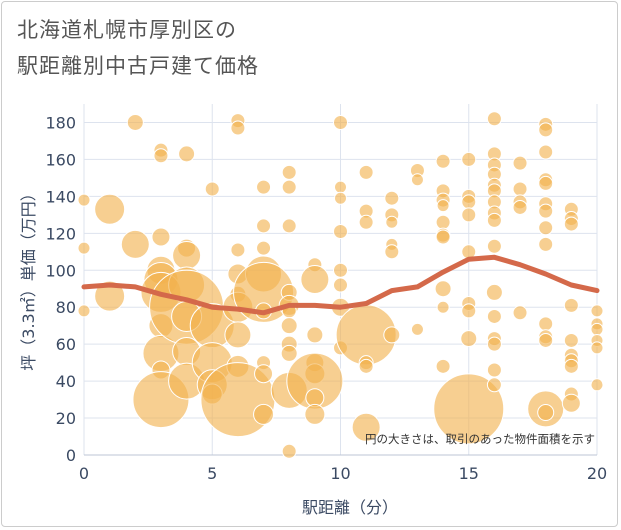 The image size is (621, 530). What do you see at coordinates (66, 307) in the screenshot?
I see `y-tick-label: 80` at bounding box center [66, 307].